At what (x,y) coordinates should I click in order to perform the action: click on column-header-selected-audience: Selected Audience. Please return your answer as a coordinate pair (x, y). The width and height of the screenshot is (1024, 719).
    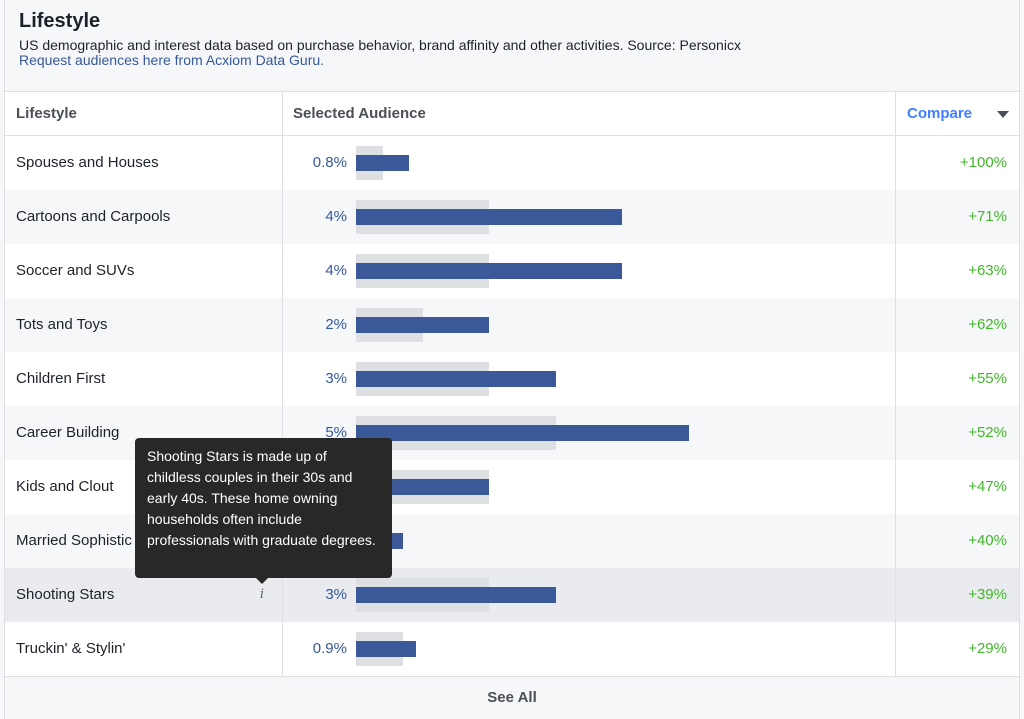
    Looking at the image, I should click on (359, 113).